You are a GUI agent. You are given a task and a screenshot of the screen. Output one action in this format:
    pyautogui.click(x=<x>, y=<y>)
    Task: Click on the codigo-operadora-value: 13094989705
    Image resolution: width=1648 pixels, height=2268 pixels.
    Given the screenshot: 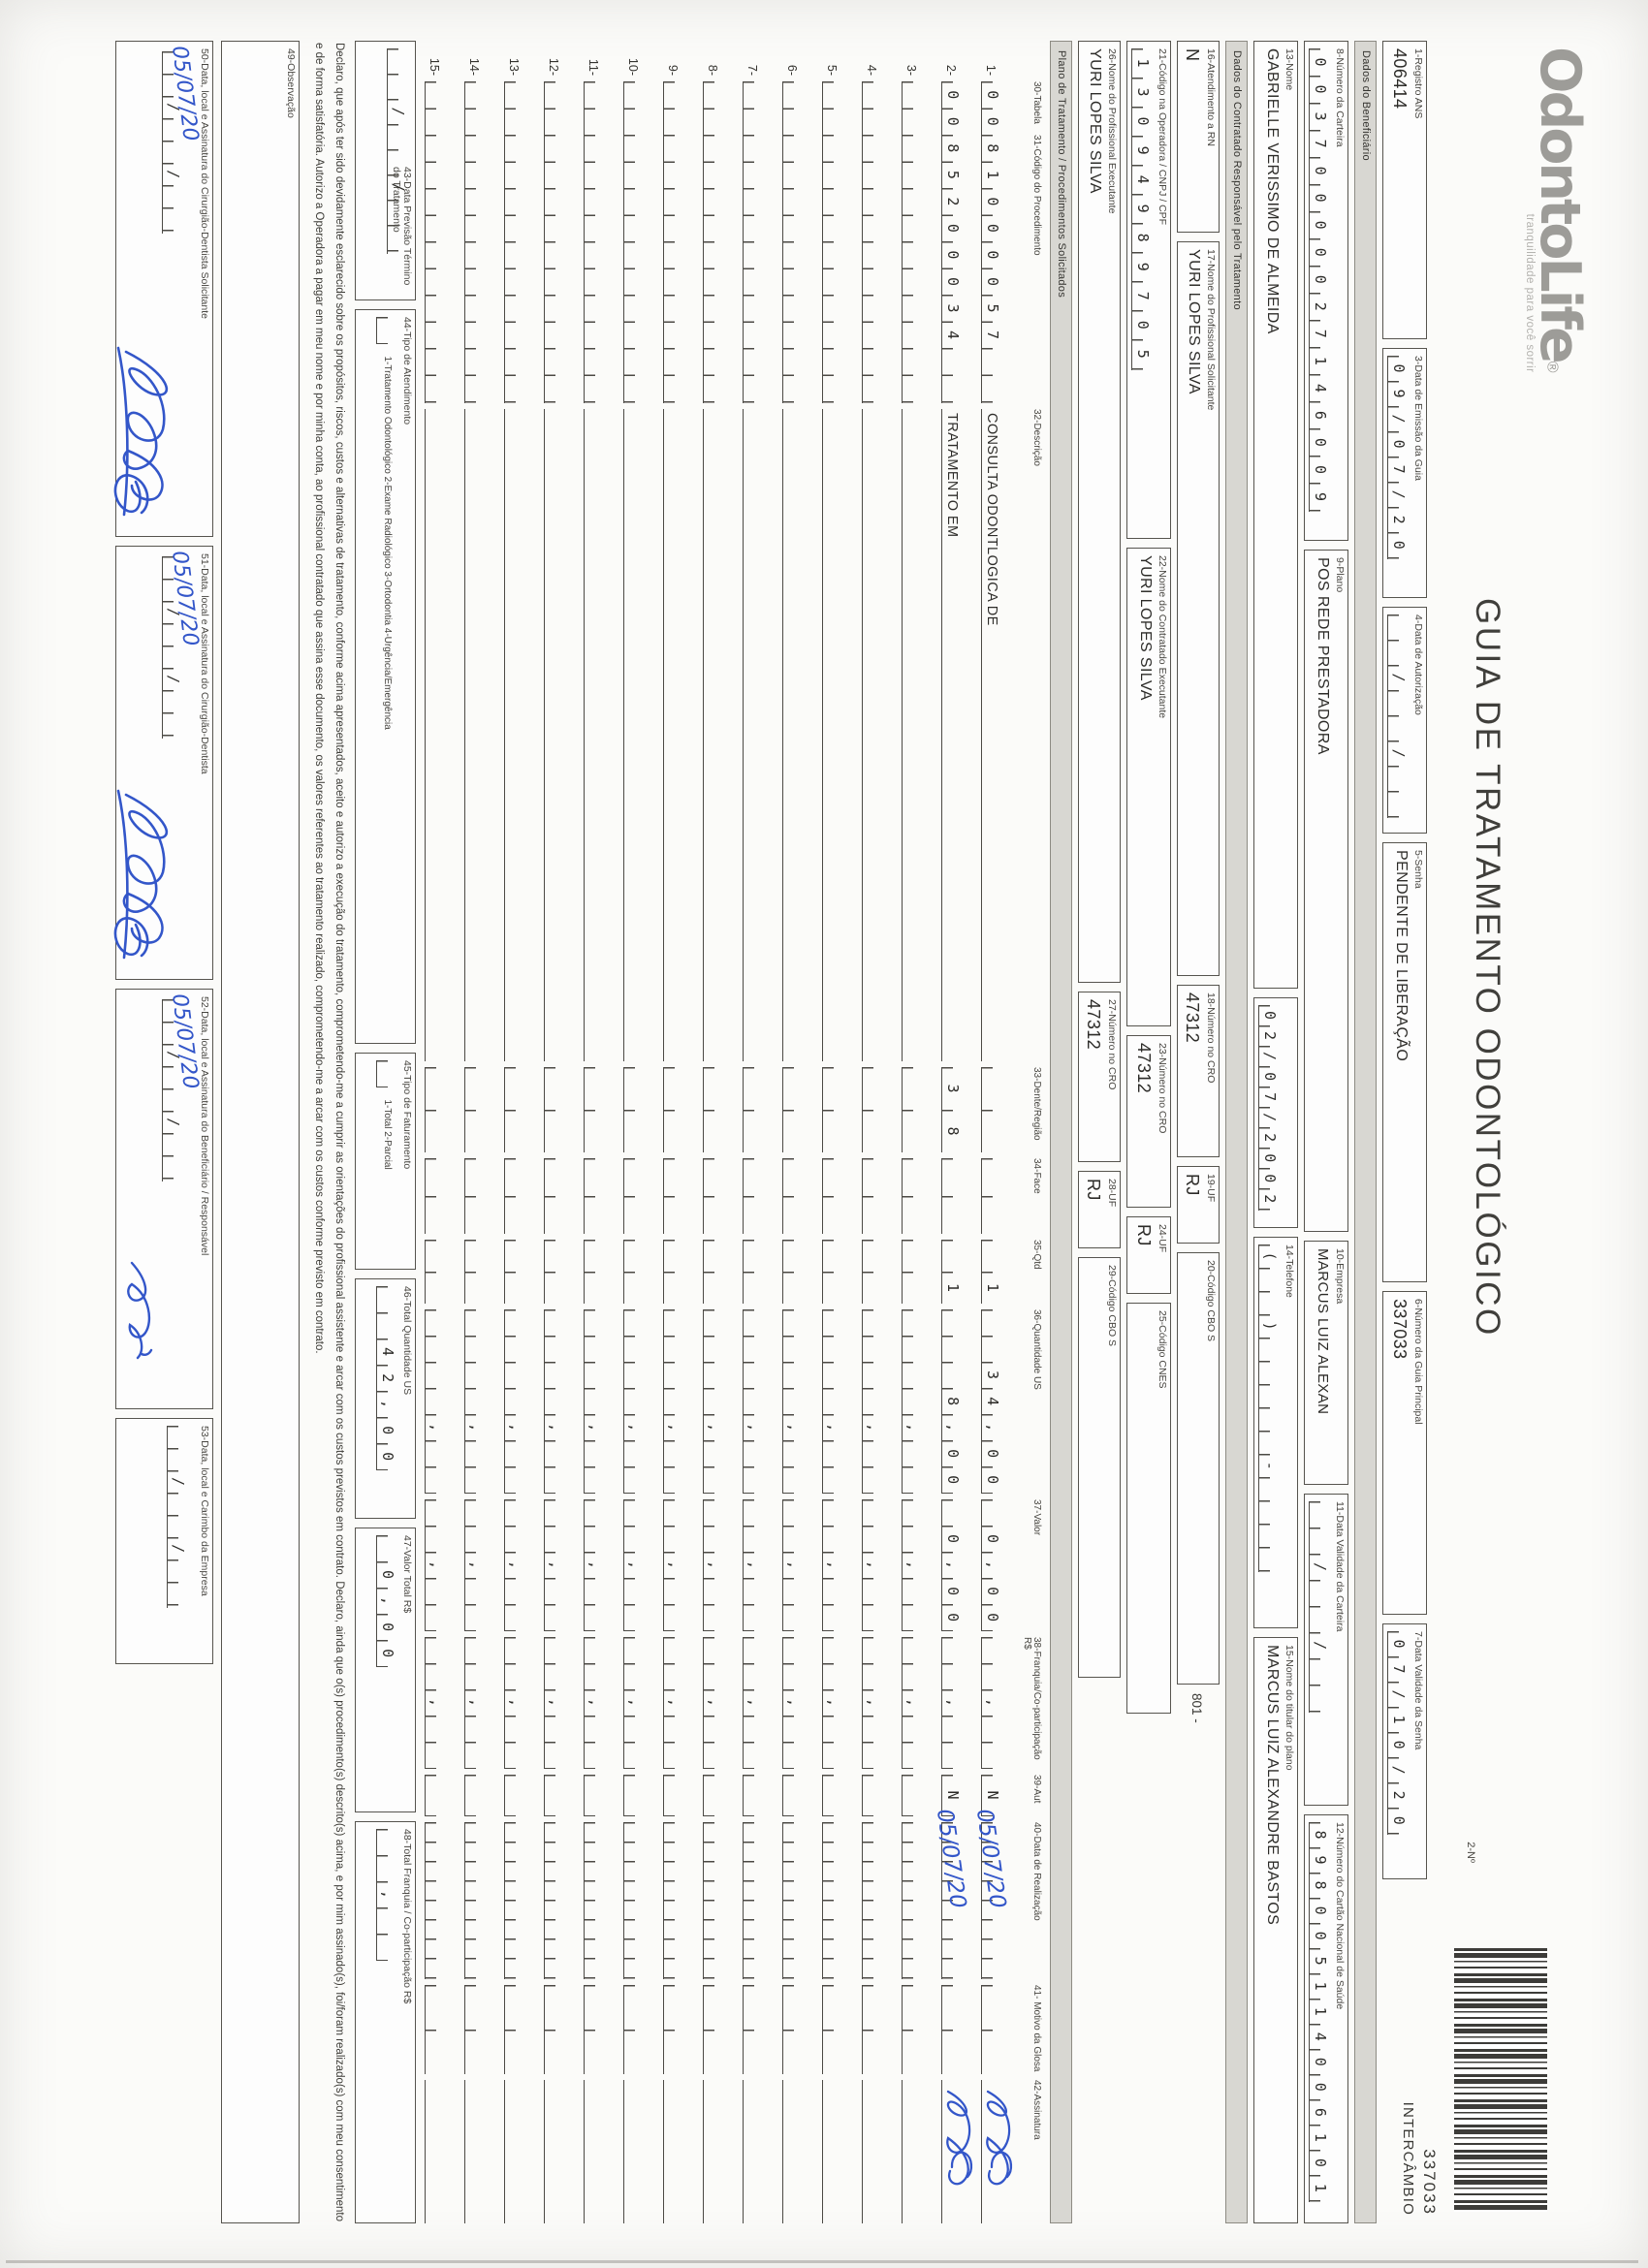 What is the action you would take?
    pyautogui.click(x=1142, y=218)
    